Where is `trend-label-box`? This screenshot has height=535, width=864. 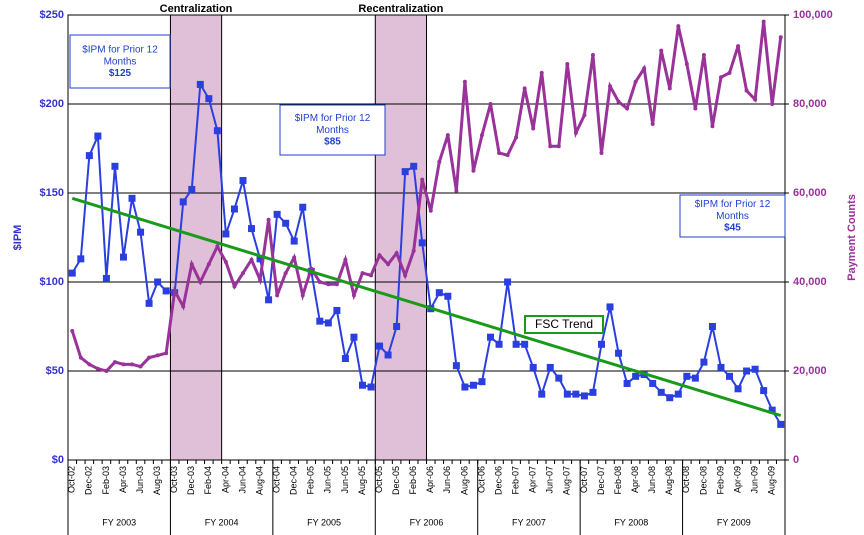
trend-label-box is located at coordinates (564, 324).